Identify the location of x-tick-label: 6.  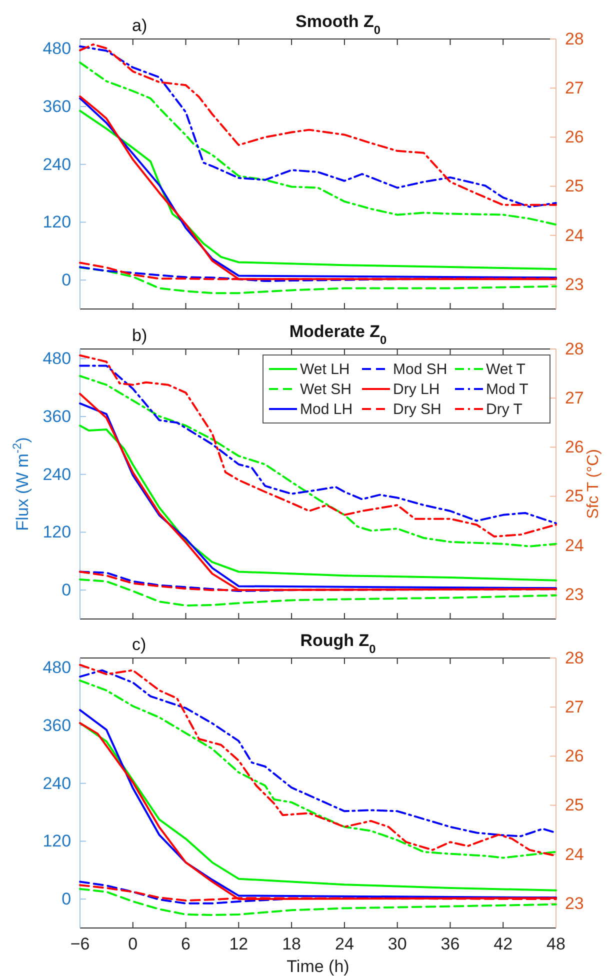
(186, 944).